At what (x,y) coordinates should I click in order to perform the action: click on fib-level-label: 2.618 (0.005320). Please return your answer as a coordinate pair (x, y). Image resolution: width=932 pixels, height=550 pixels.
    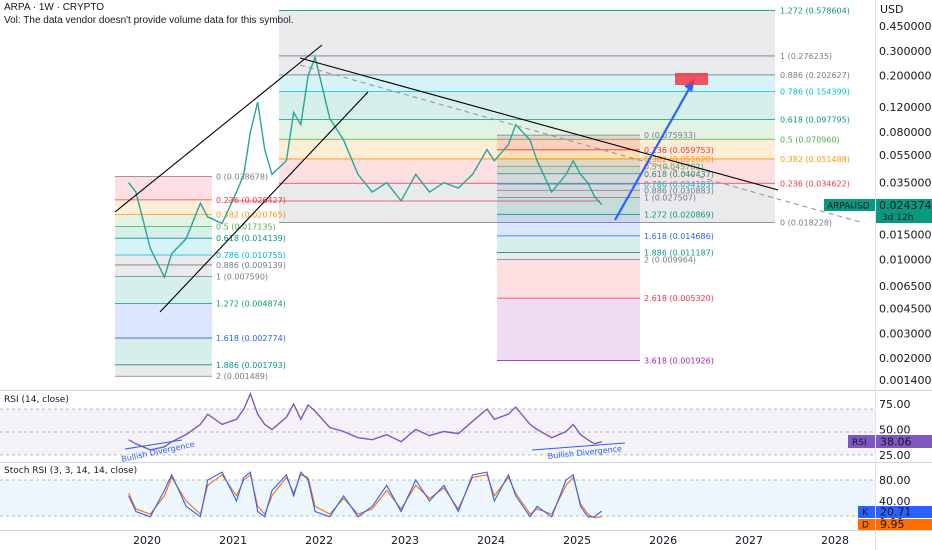
    Looking at the image, I should click on (679, 298).